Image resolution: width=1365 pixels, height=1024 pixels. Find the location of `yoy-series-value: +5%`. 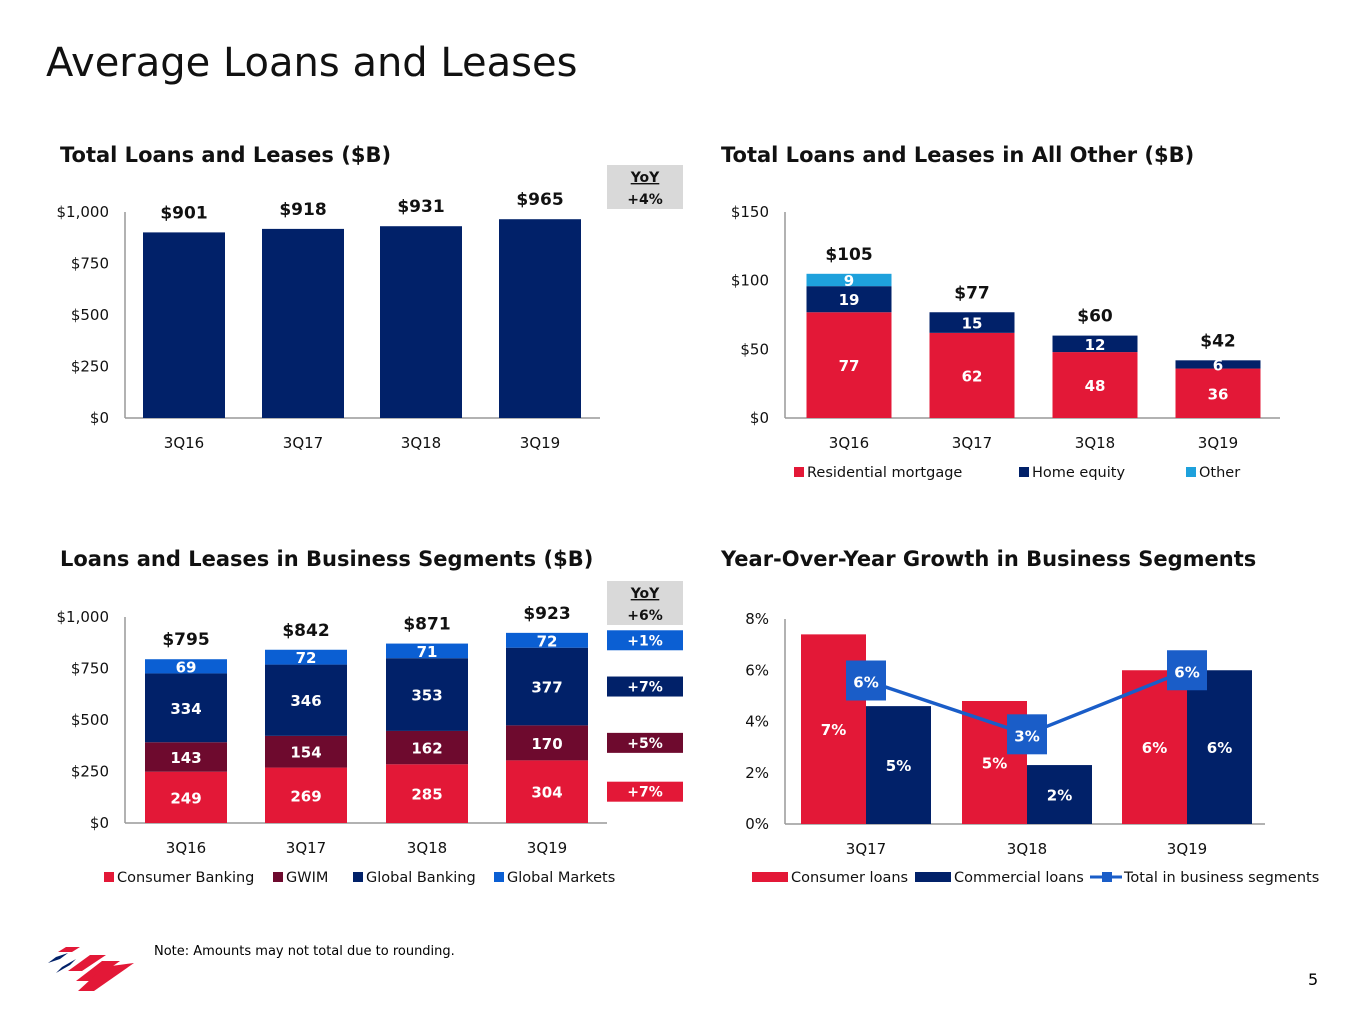

yoy-series-value: +5% is located at coordinates (645, 744).